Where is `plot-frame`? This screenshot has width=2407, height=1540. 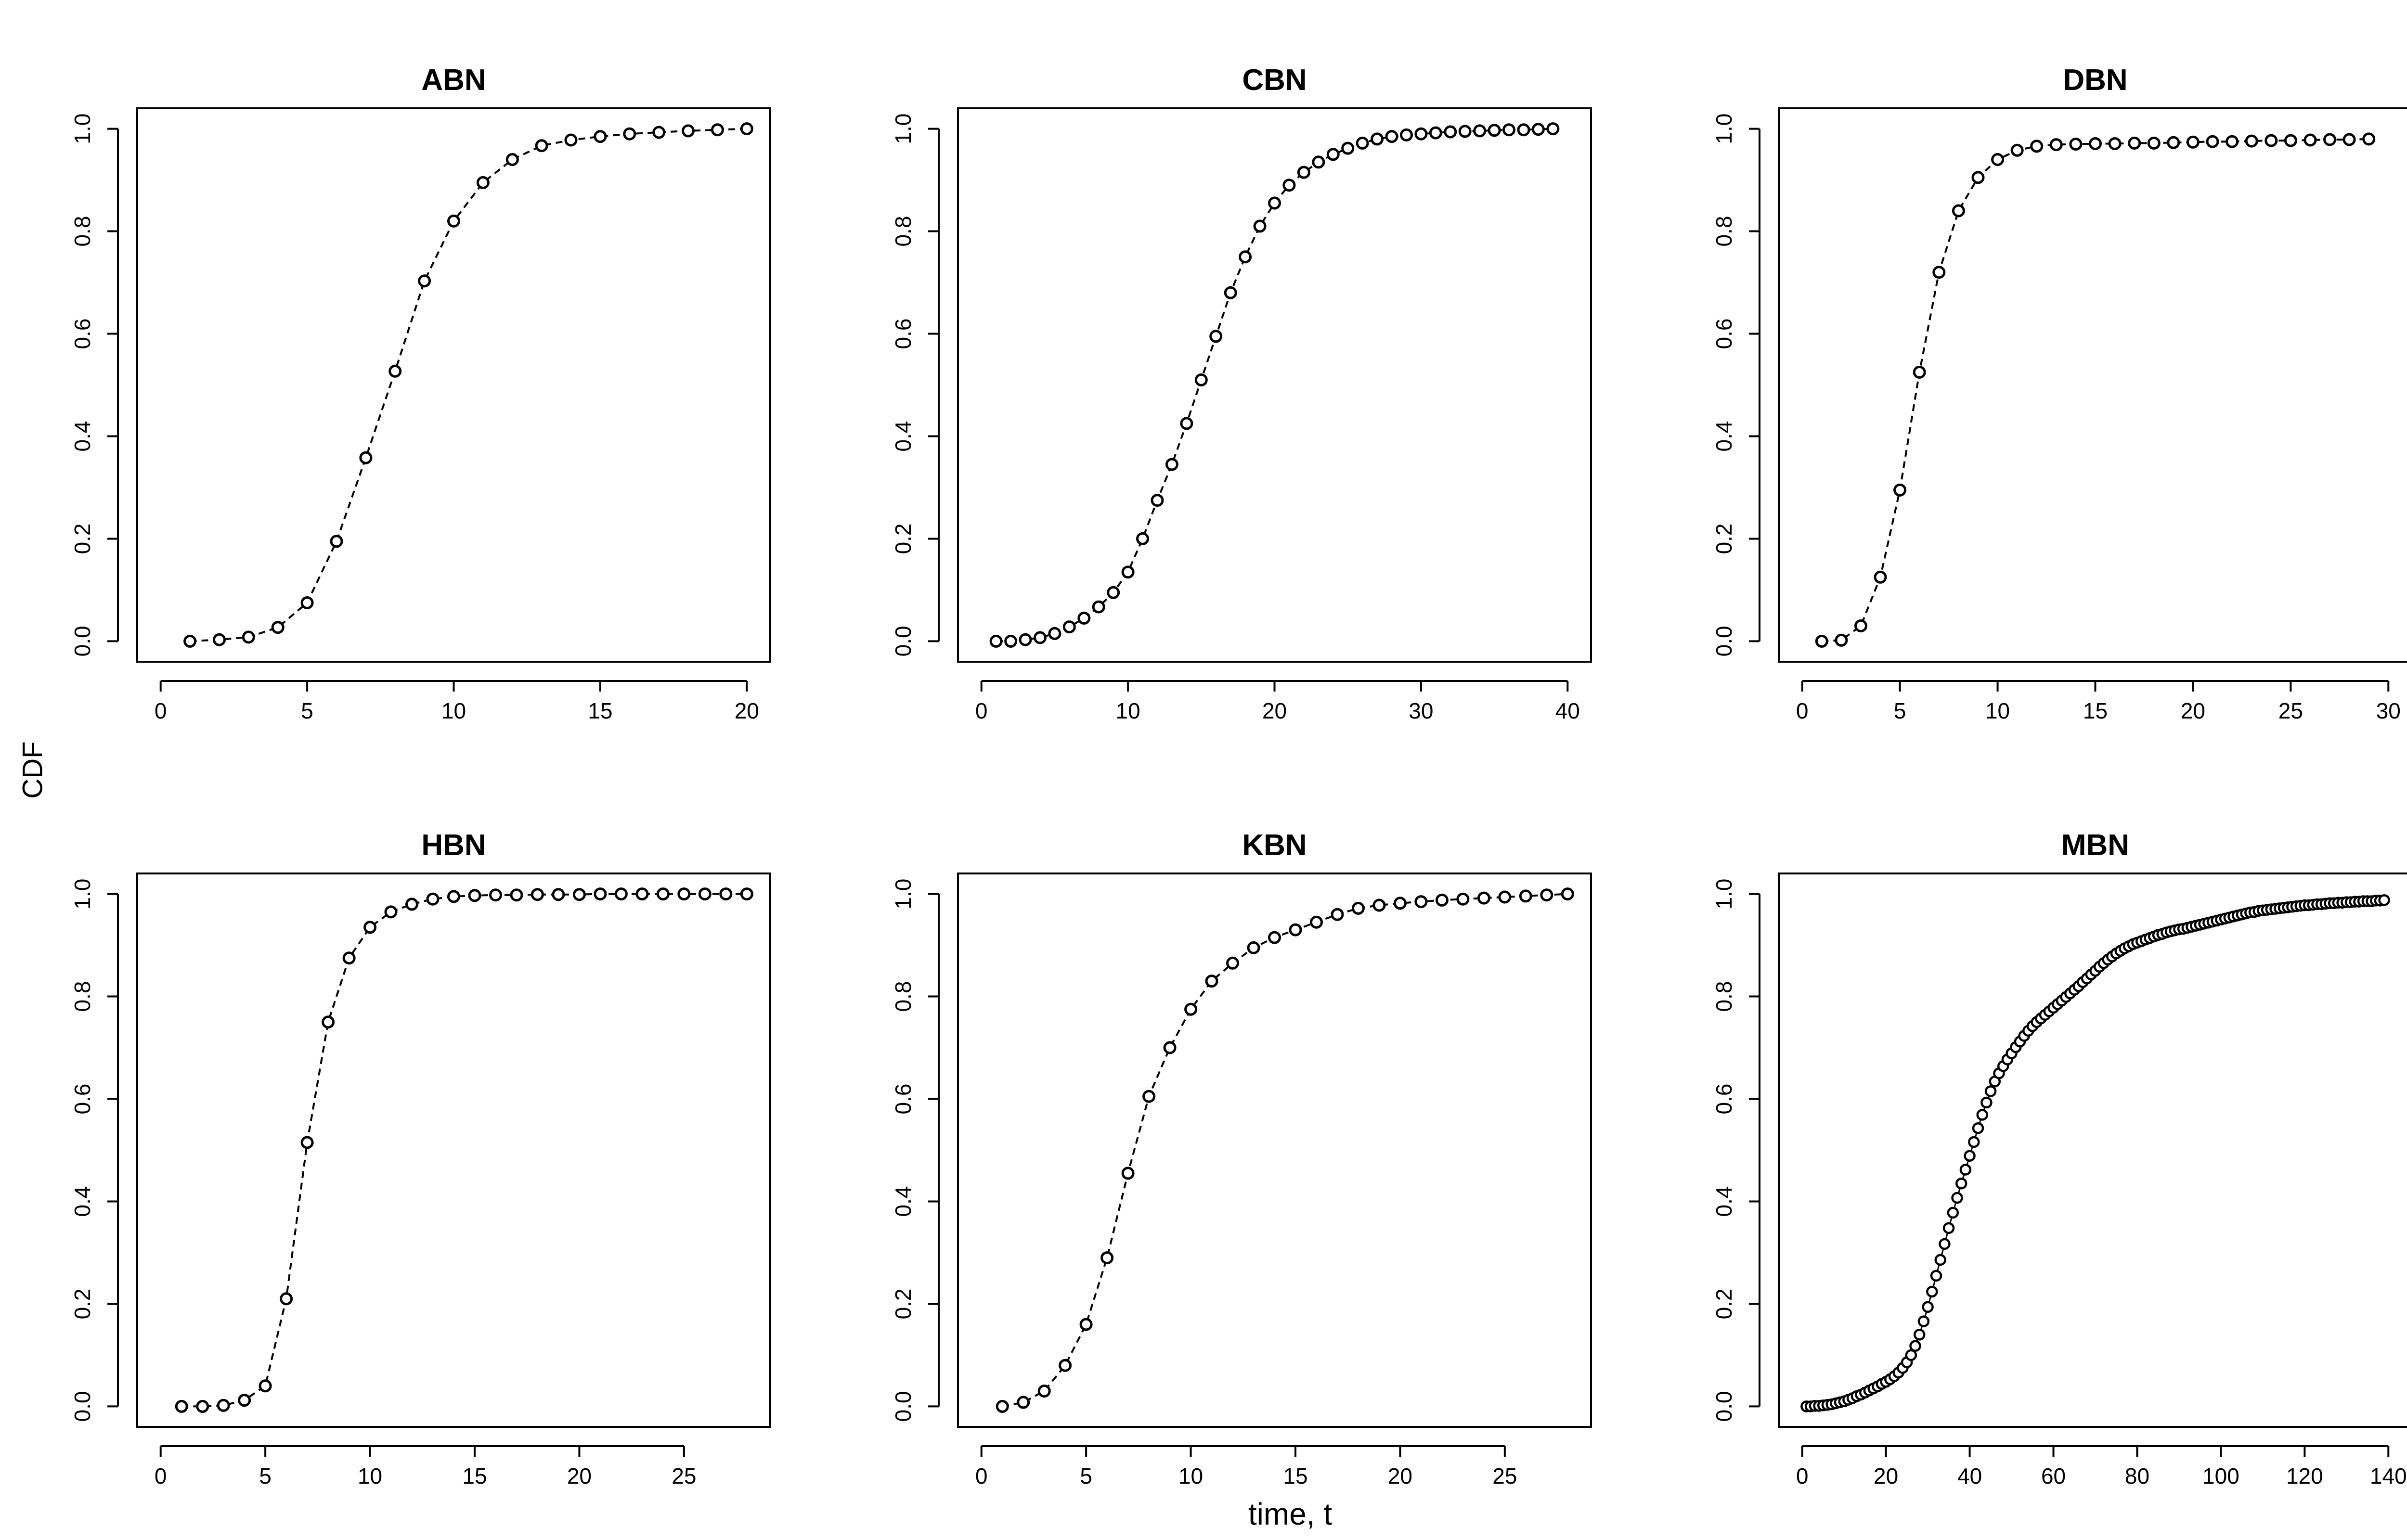
plot-frame is located at coordinates (2093, 385).